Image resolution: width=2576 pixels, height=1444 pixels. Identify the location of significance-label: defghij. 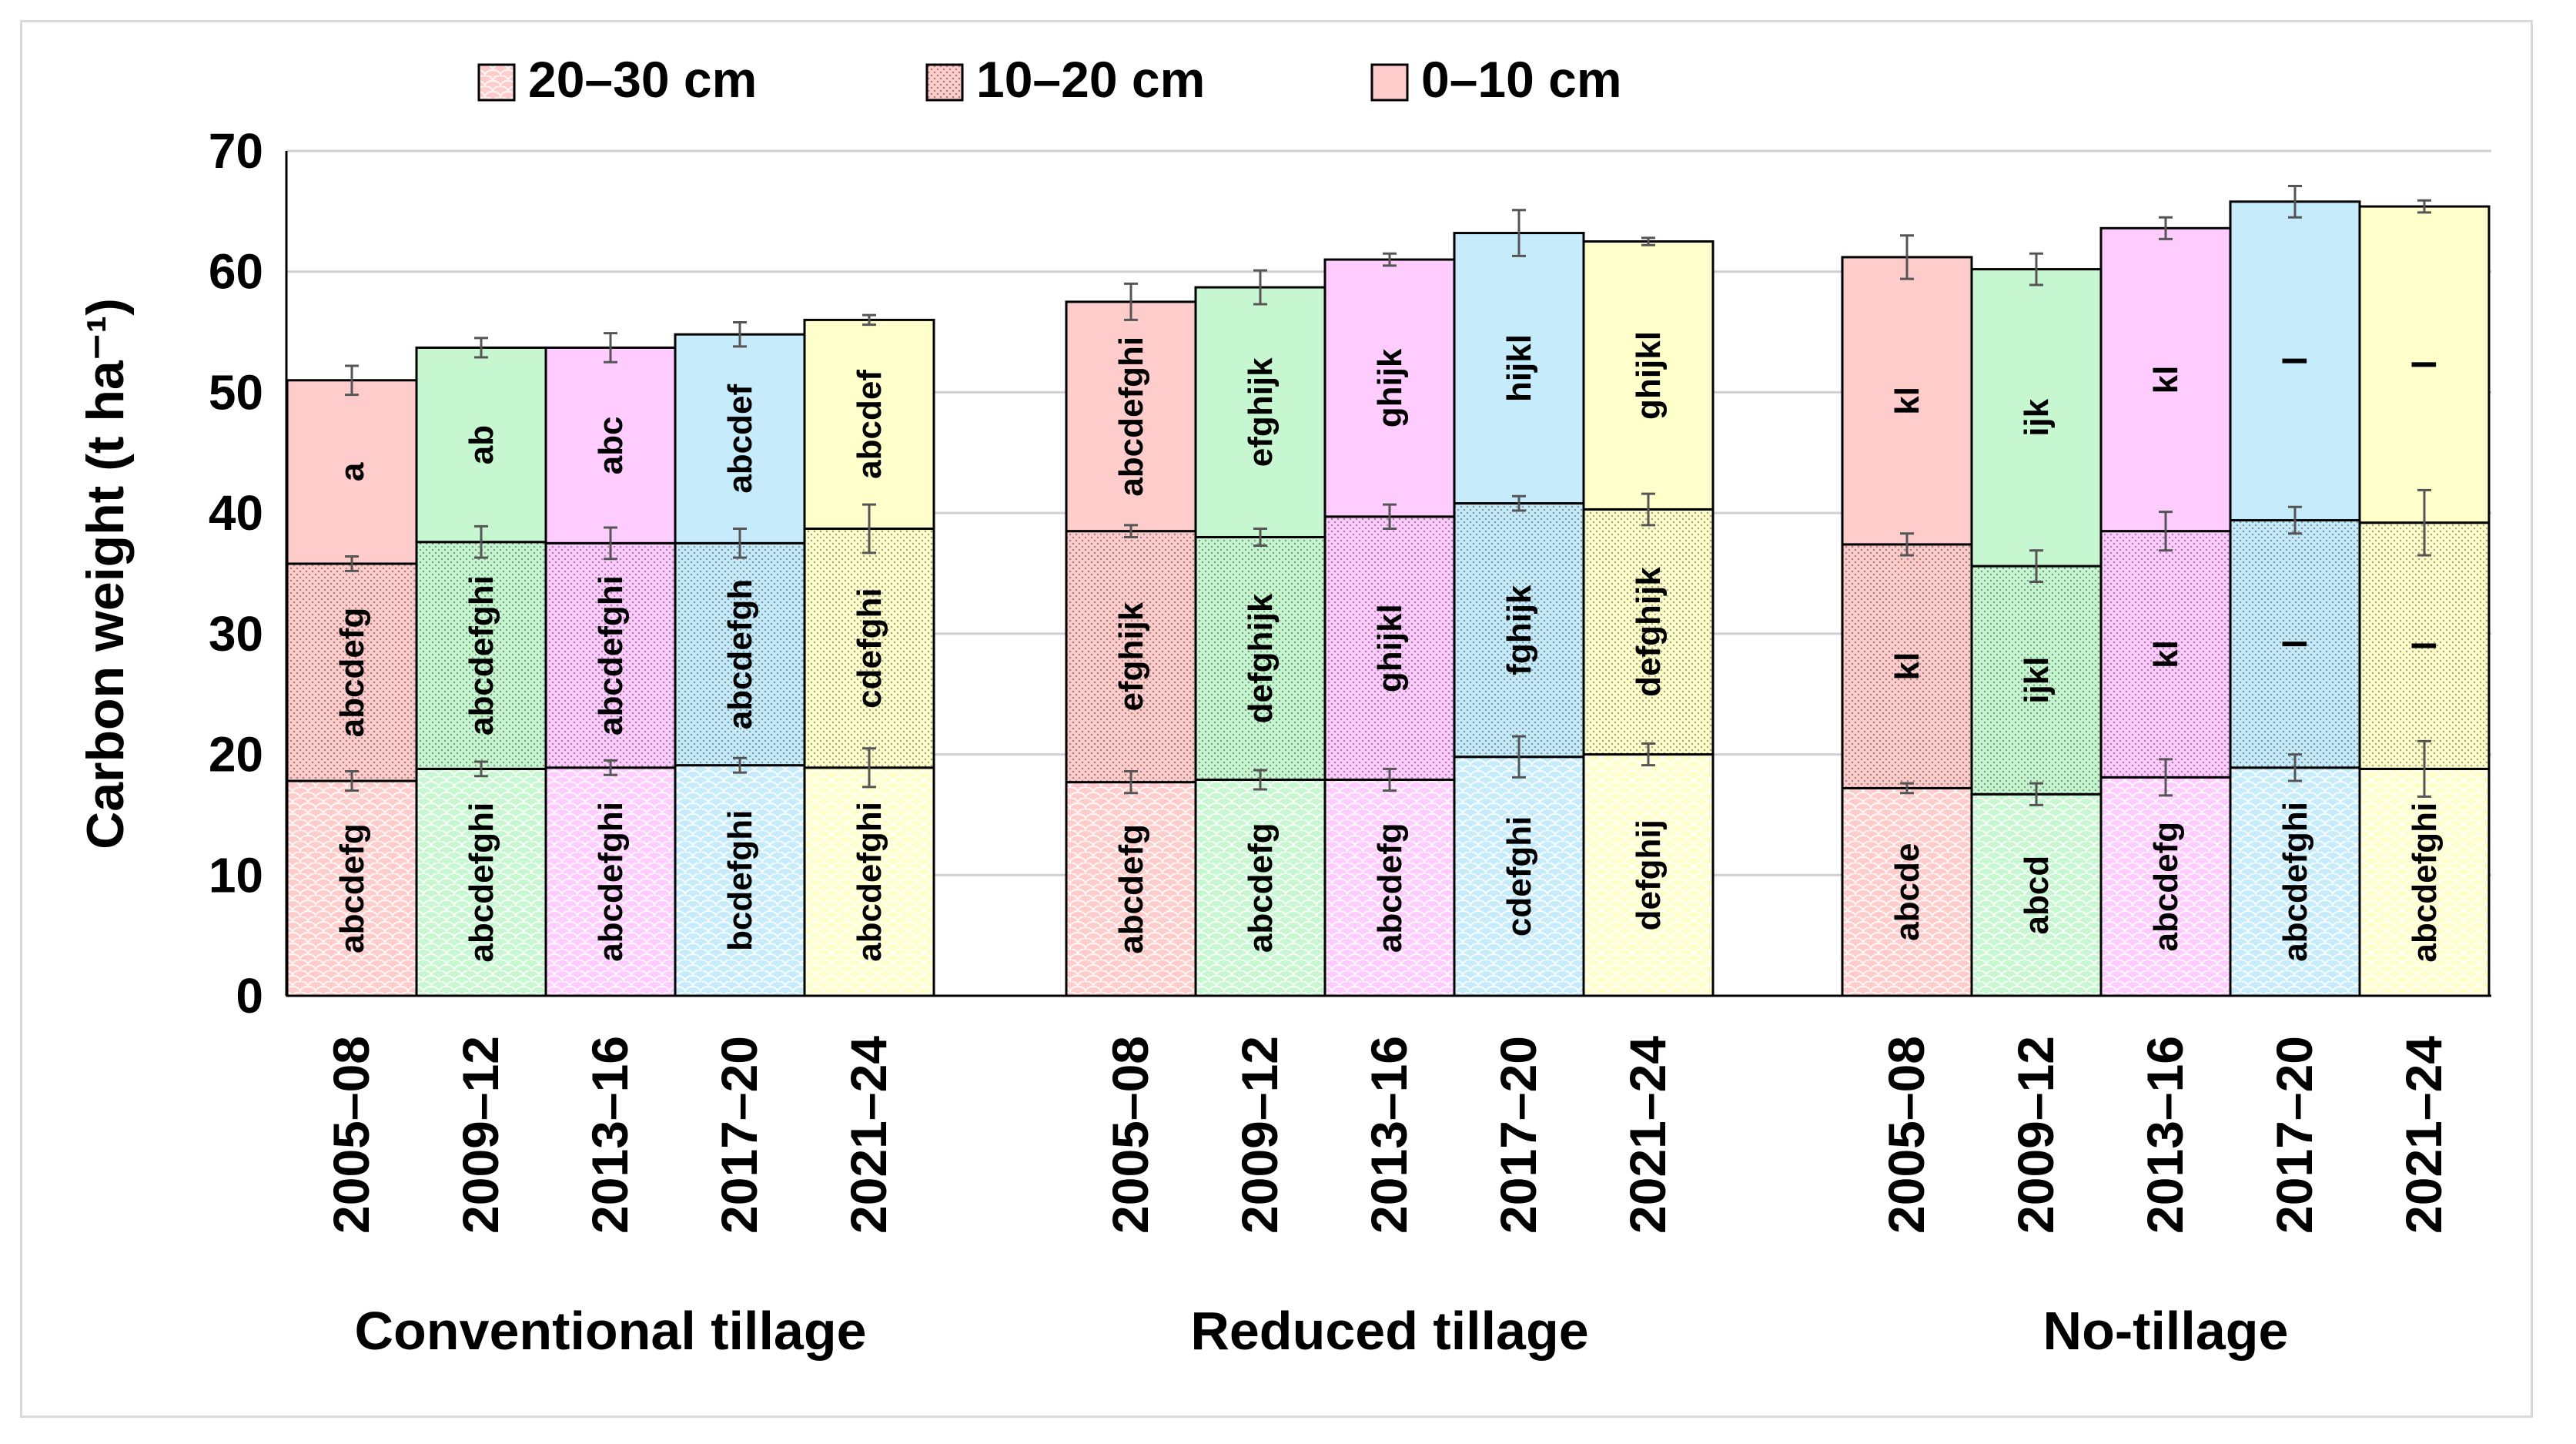
(1649, 874).